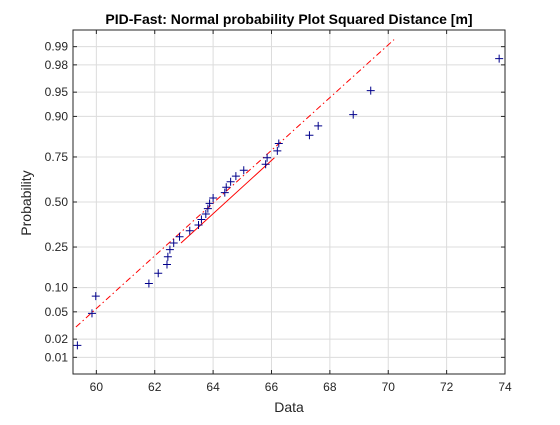 Image resolution: width=560 pixels, height=425 pixels. I want to click on y-tick-label: 0.50, so click(57, 202).